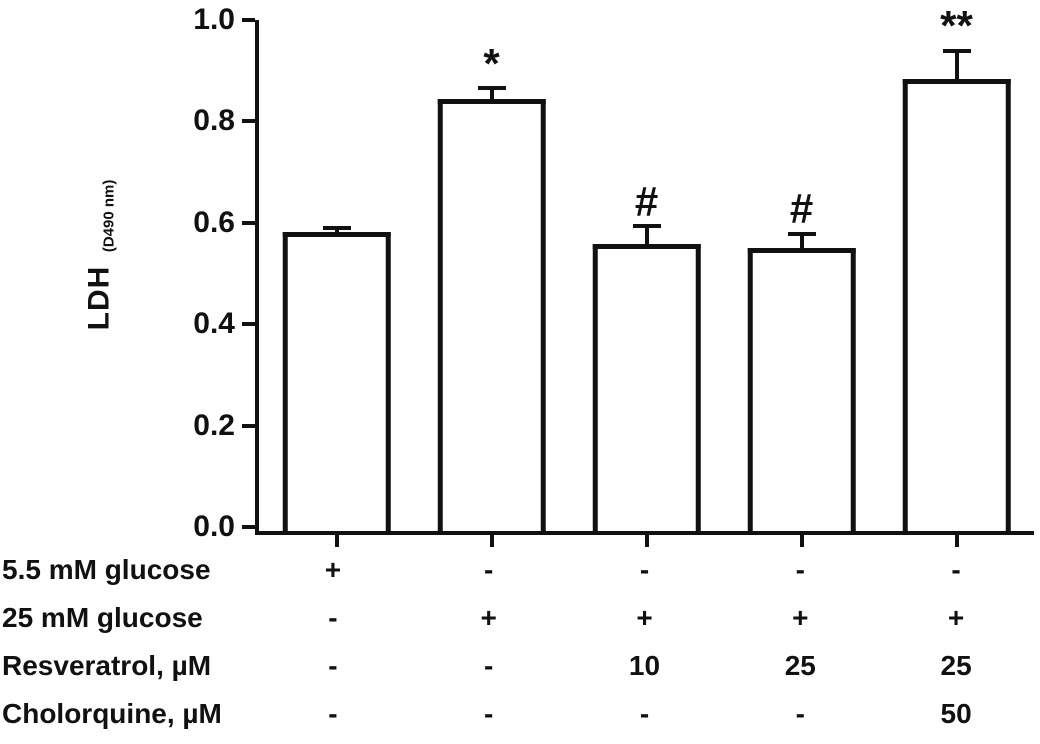  I want to click on condition-row-values: - - - - 50, so click(644, 714).